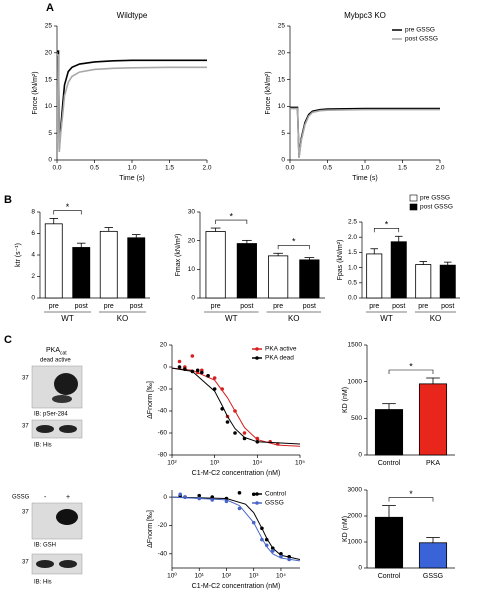  What do you see at coordinates (57, 564) in the screenshot?
I see `blot-image` at bounding box center [57, 564].